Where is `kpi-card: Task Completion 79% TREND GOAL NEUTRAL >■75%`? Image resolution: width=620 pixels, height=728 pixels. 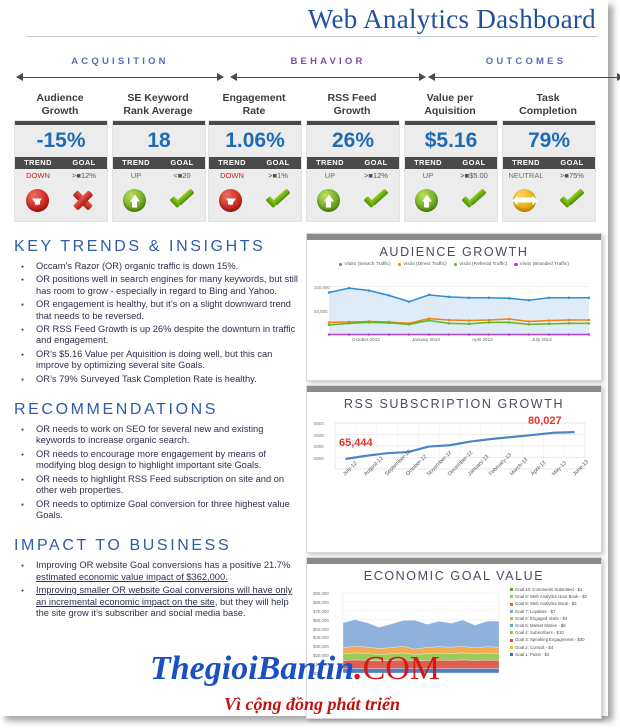 kpi-card: Task Completion 79% TREND GOAL NEUTRAL >■75% is located at coordinates (549, 157).